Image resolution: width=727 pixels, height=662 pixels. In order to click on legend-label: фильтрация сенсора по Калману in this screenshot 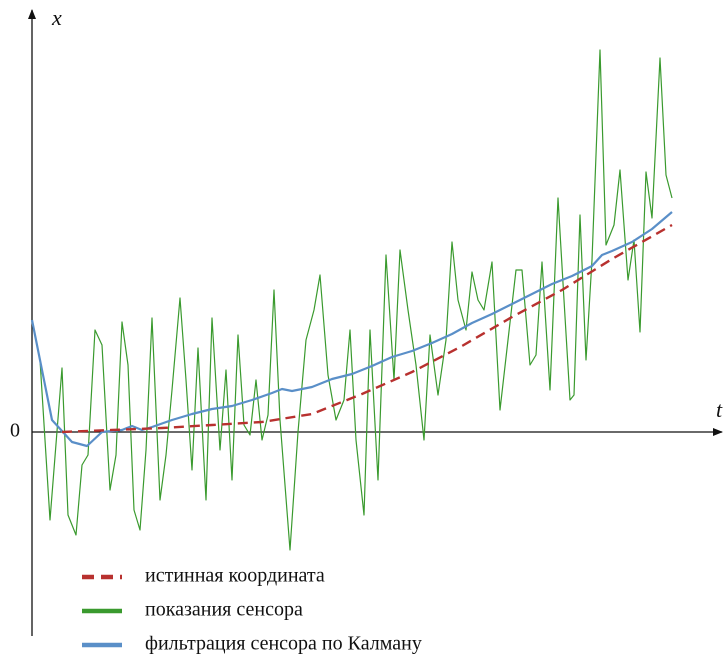, I will do `click(283, 644)`.